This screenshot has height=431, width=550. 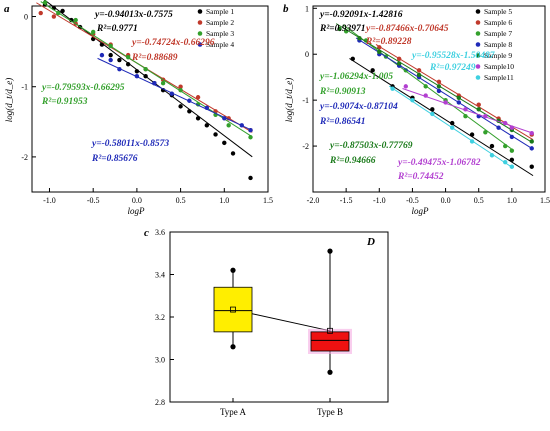 What do you see at coordinates (173, 43) in the screenshot?
I see `fit-equation: y=-0.74724x-0.66296` at bounding box center [173, 43].